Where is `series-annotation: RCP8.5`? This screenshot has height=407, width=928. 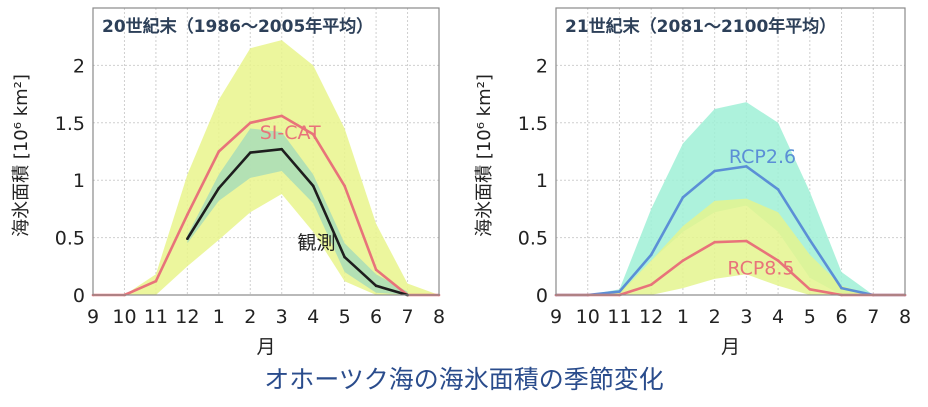 series-annotation: RCP8.5 is located at coordinates (760, 268).